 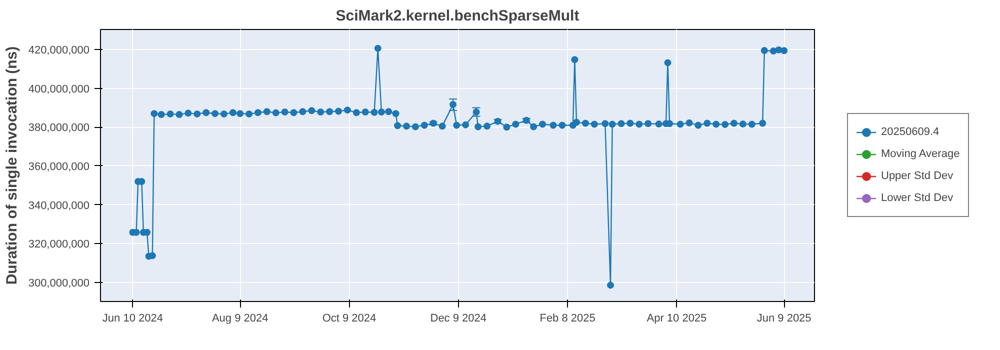 I want to click on y-tick-label: 420,000,000, so click(x=59, y=50).